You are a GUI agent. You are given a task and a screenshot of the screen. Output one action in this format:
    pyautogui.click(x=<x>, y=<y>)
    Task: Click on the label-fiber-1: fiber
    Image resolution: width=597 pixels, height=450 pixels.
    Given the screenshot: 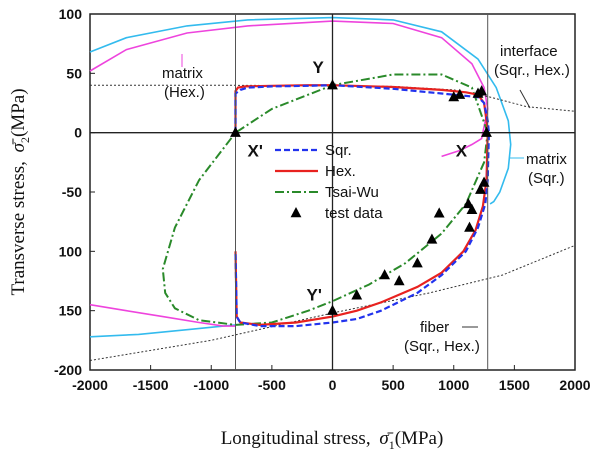 What is the action you would take?
    pyautogui.click(x=434, y=327)
    